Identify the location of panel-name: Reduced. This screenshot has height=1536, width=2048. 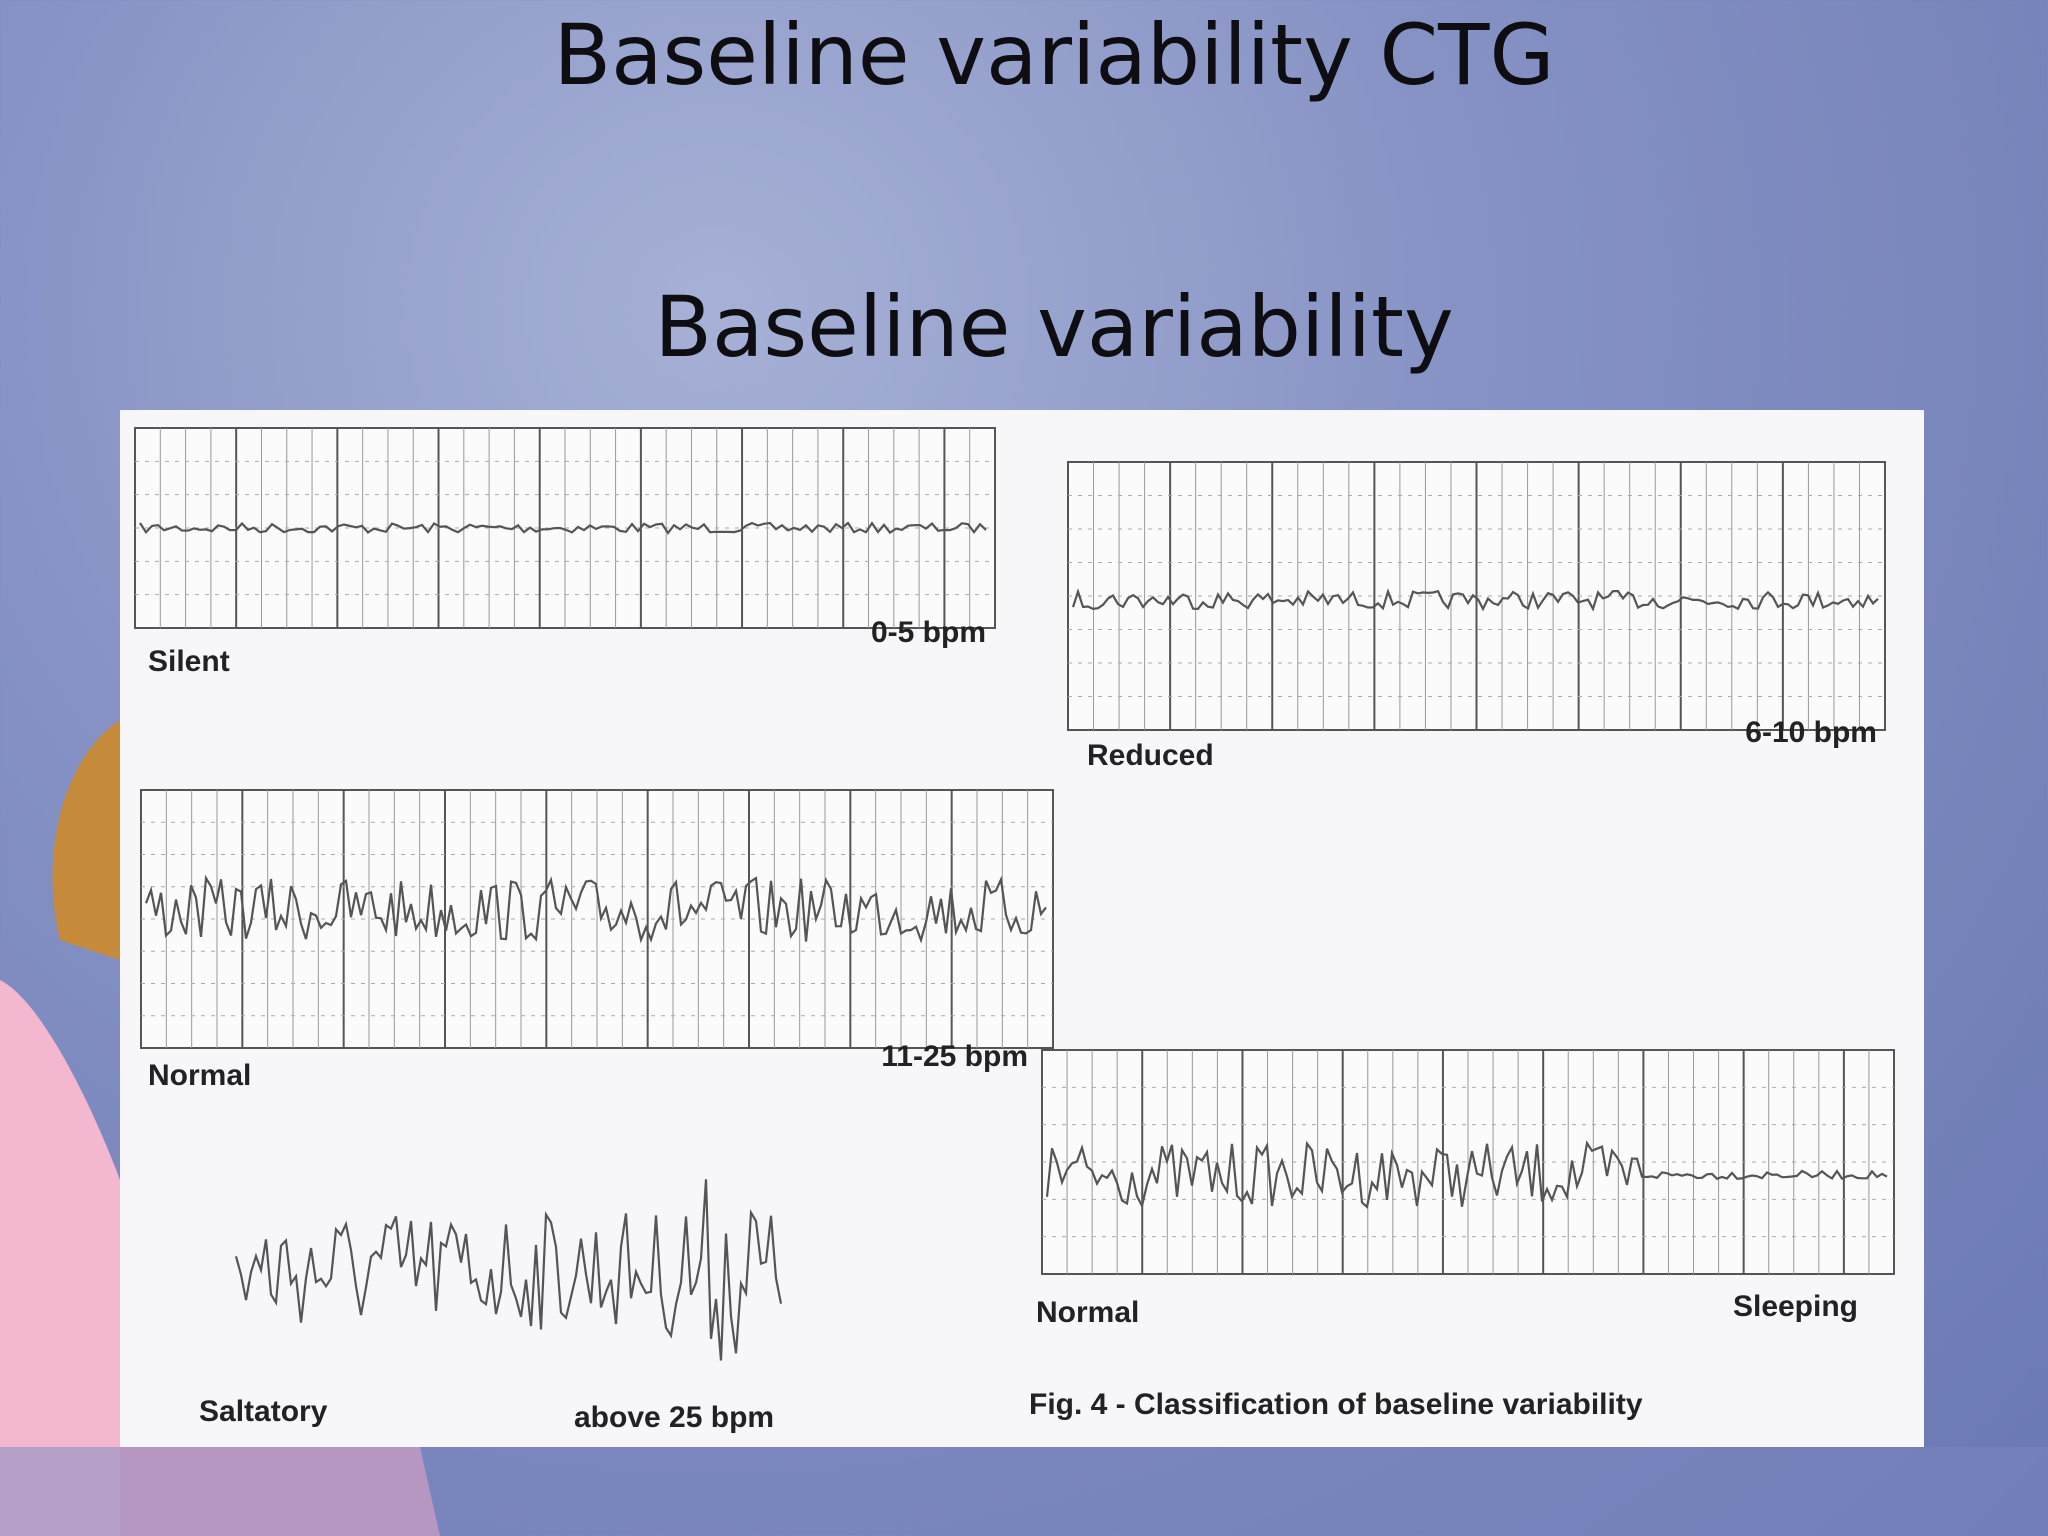
(1150, 755).